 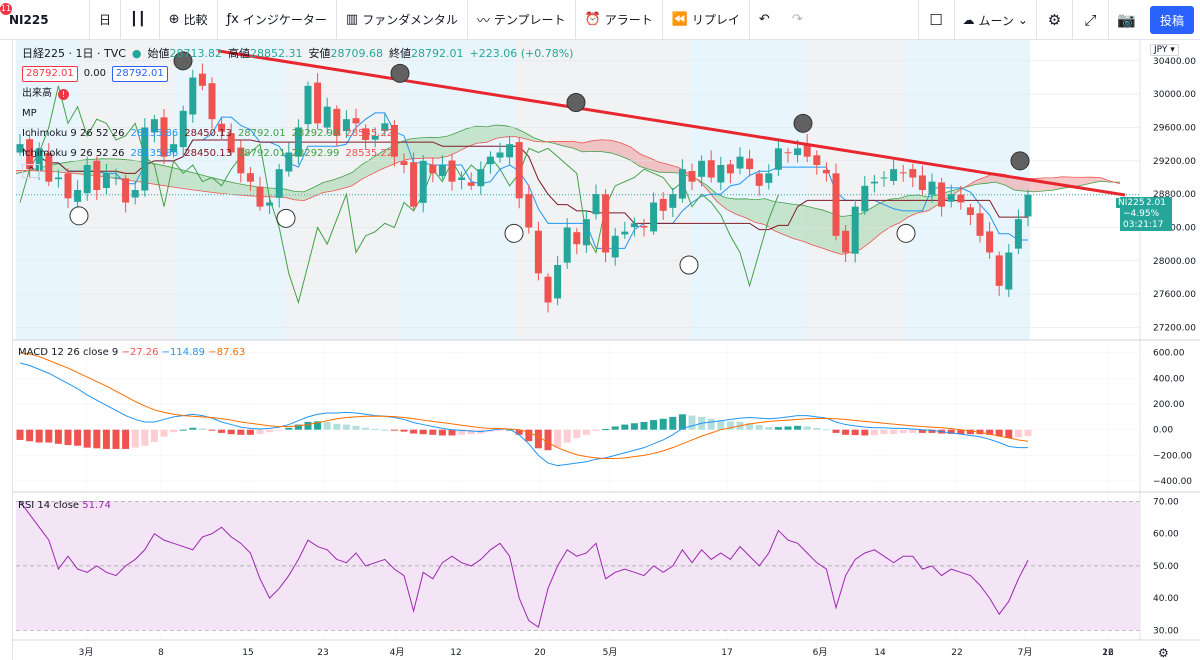 What do you see at coordinates (1125, 20) in the screenshot?
I see `snapshot-button: 📷` at bounding box center [1125, 20].